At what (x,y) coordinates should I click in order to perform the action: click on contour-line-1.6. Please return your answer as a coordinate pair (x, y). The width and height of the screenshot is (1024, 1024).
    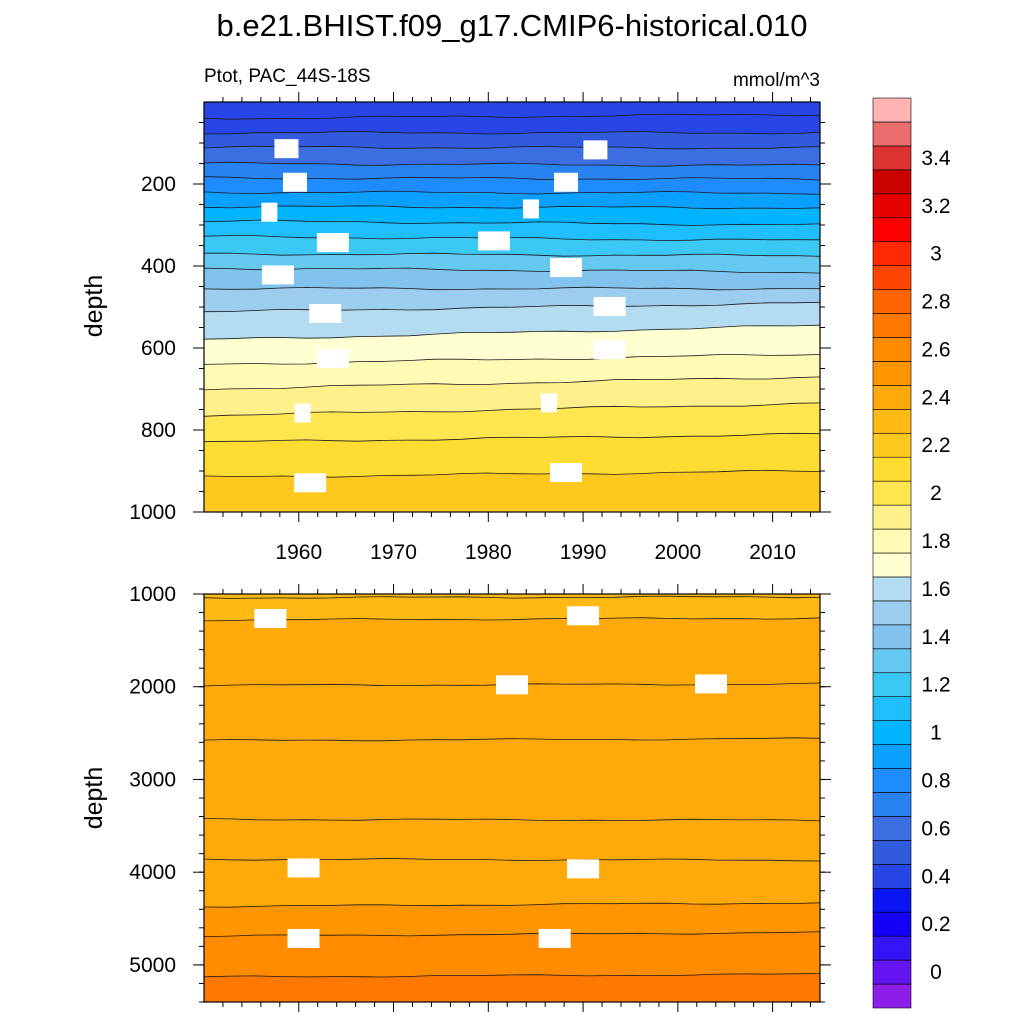
    Looking at the image, I should click on (512, 307).